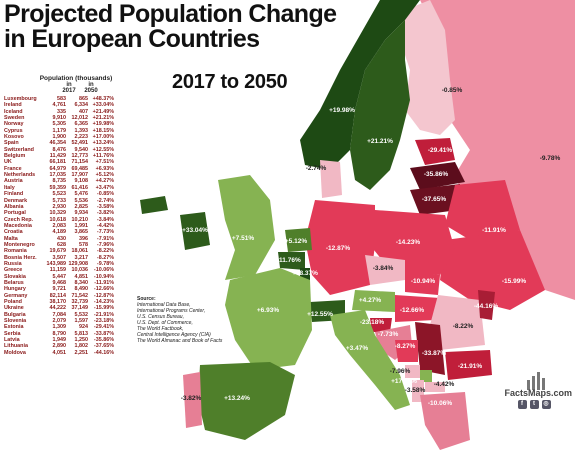 Image resolution: width=575 pixels, height=454 pixels. Describe the element at coordinates (435, 199) in the screenshot. I see `region-lithuania` at that location.